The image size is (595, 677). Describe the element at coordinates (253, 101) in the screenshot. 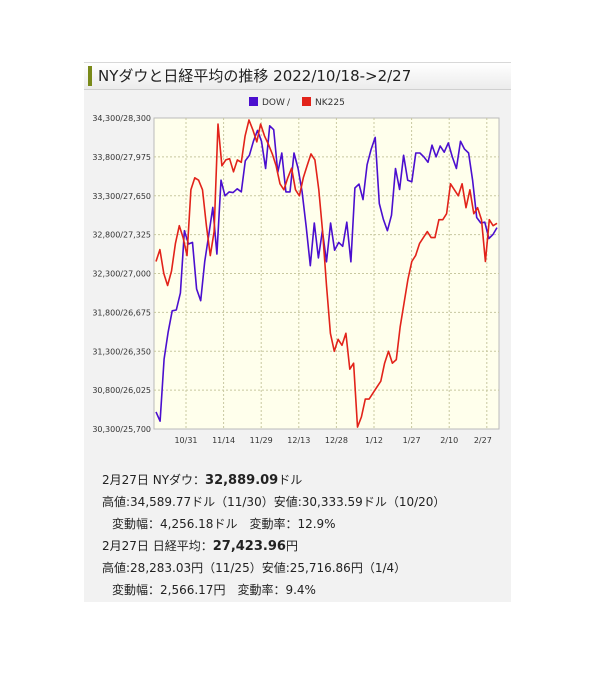

I see `legend-swatch-dow` at that location.